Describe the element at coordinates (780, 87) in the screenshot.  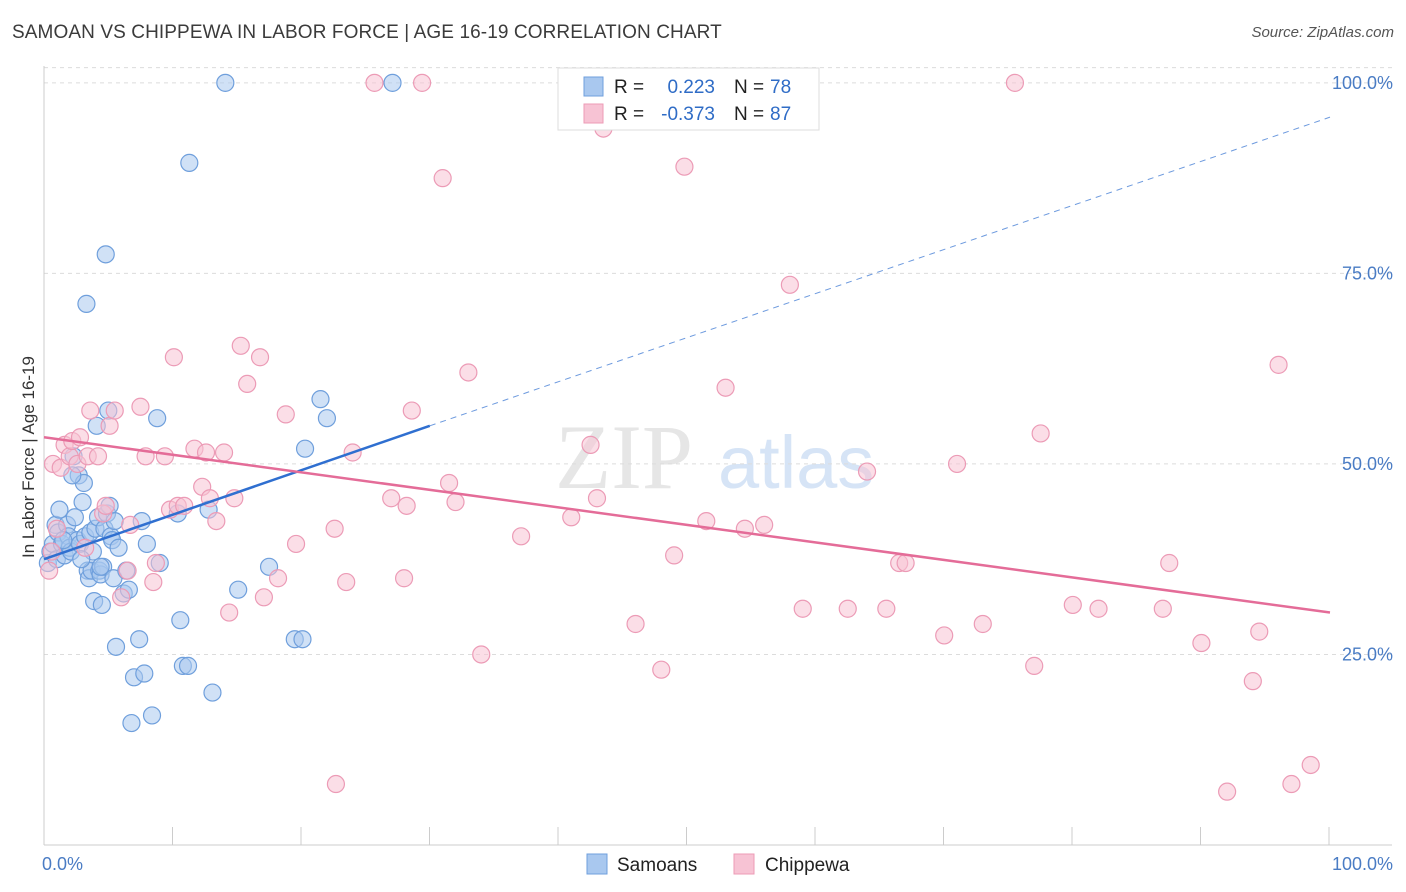
I see `legend-n-value-samoans: 78` at that location.